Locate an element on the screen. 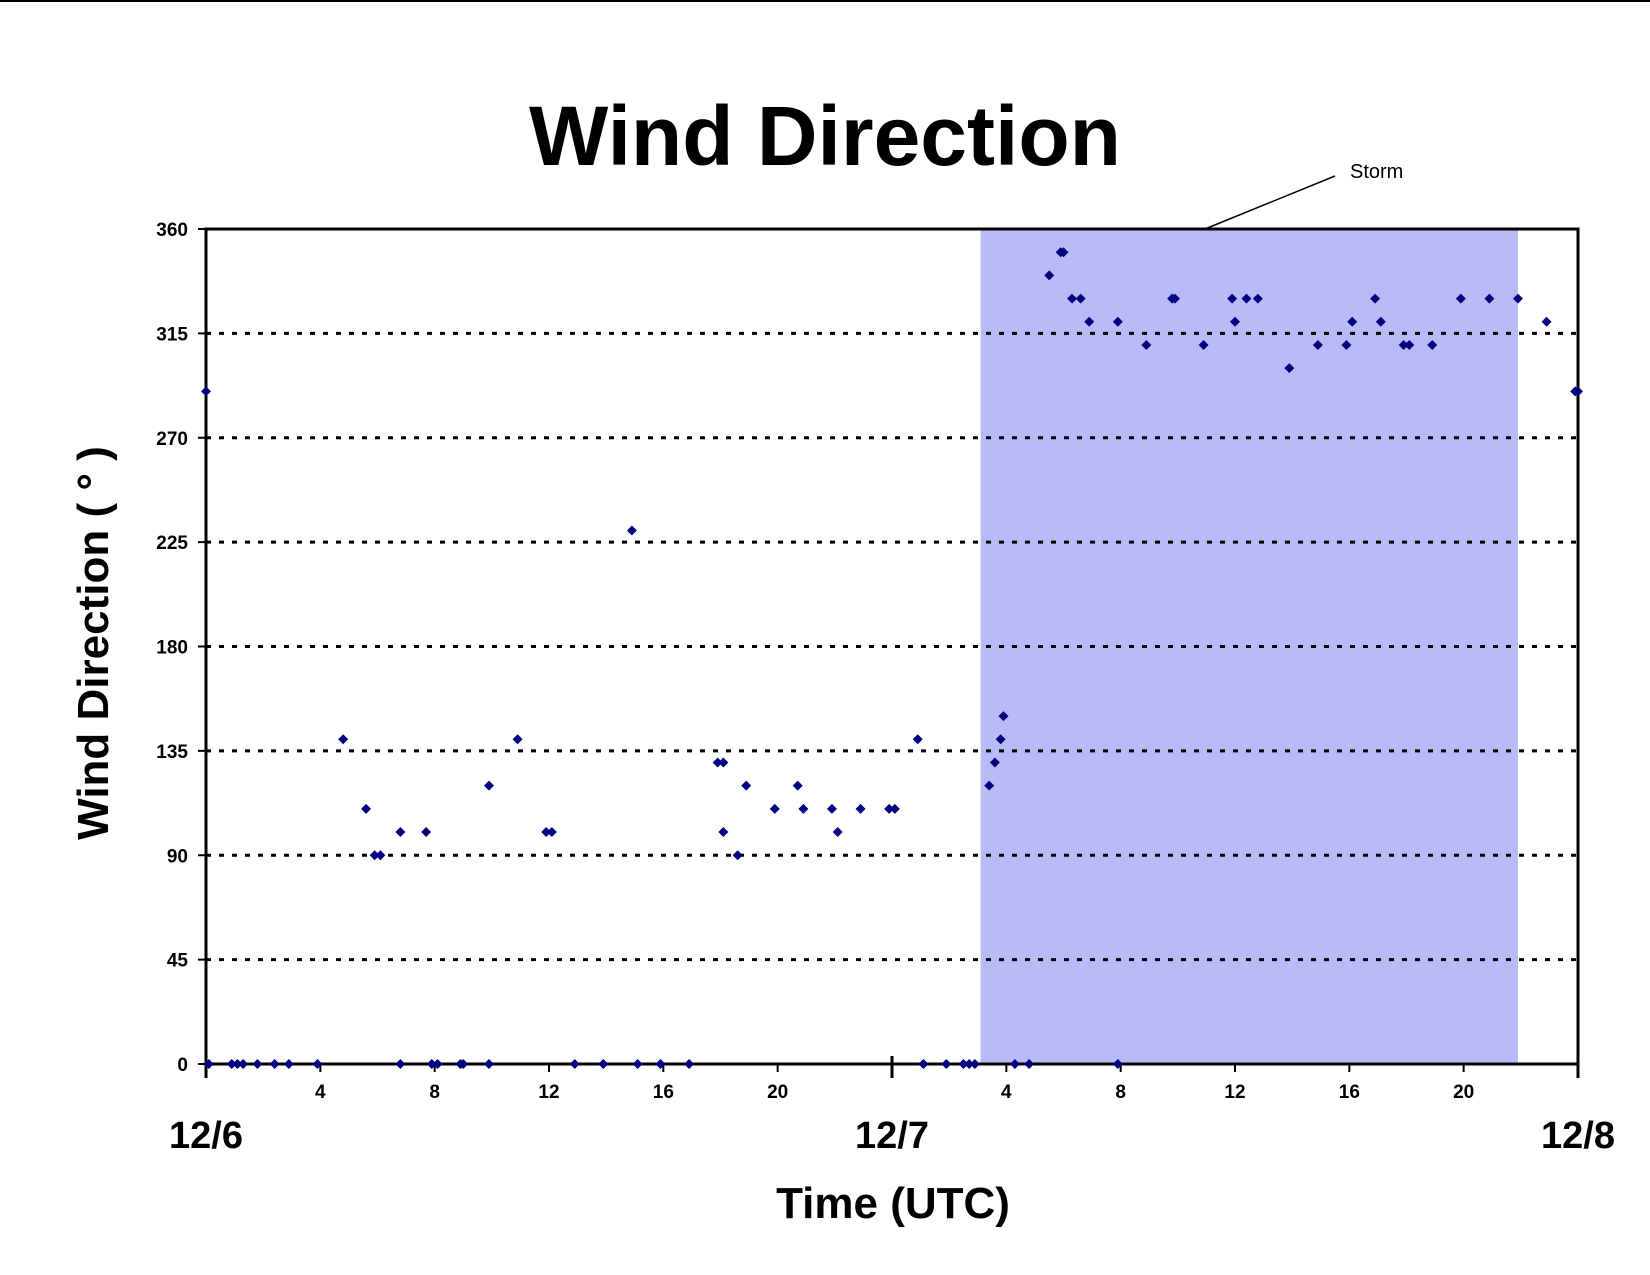 Image resolution: width=1650 pixels, height=1275 pixels. top-border-line is located at coordinates (825, 1).